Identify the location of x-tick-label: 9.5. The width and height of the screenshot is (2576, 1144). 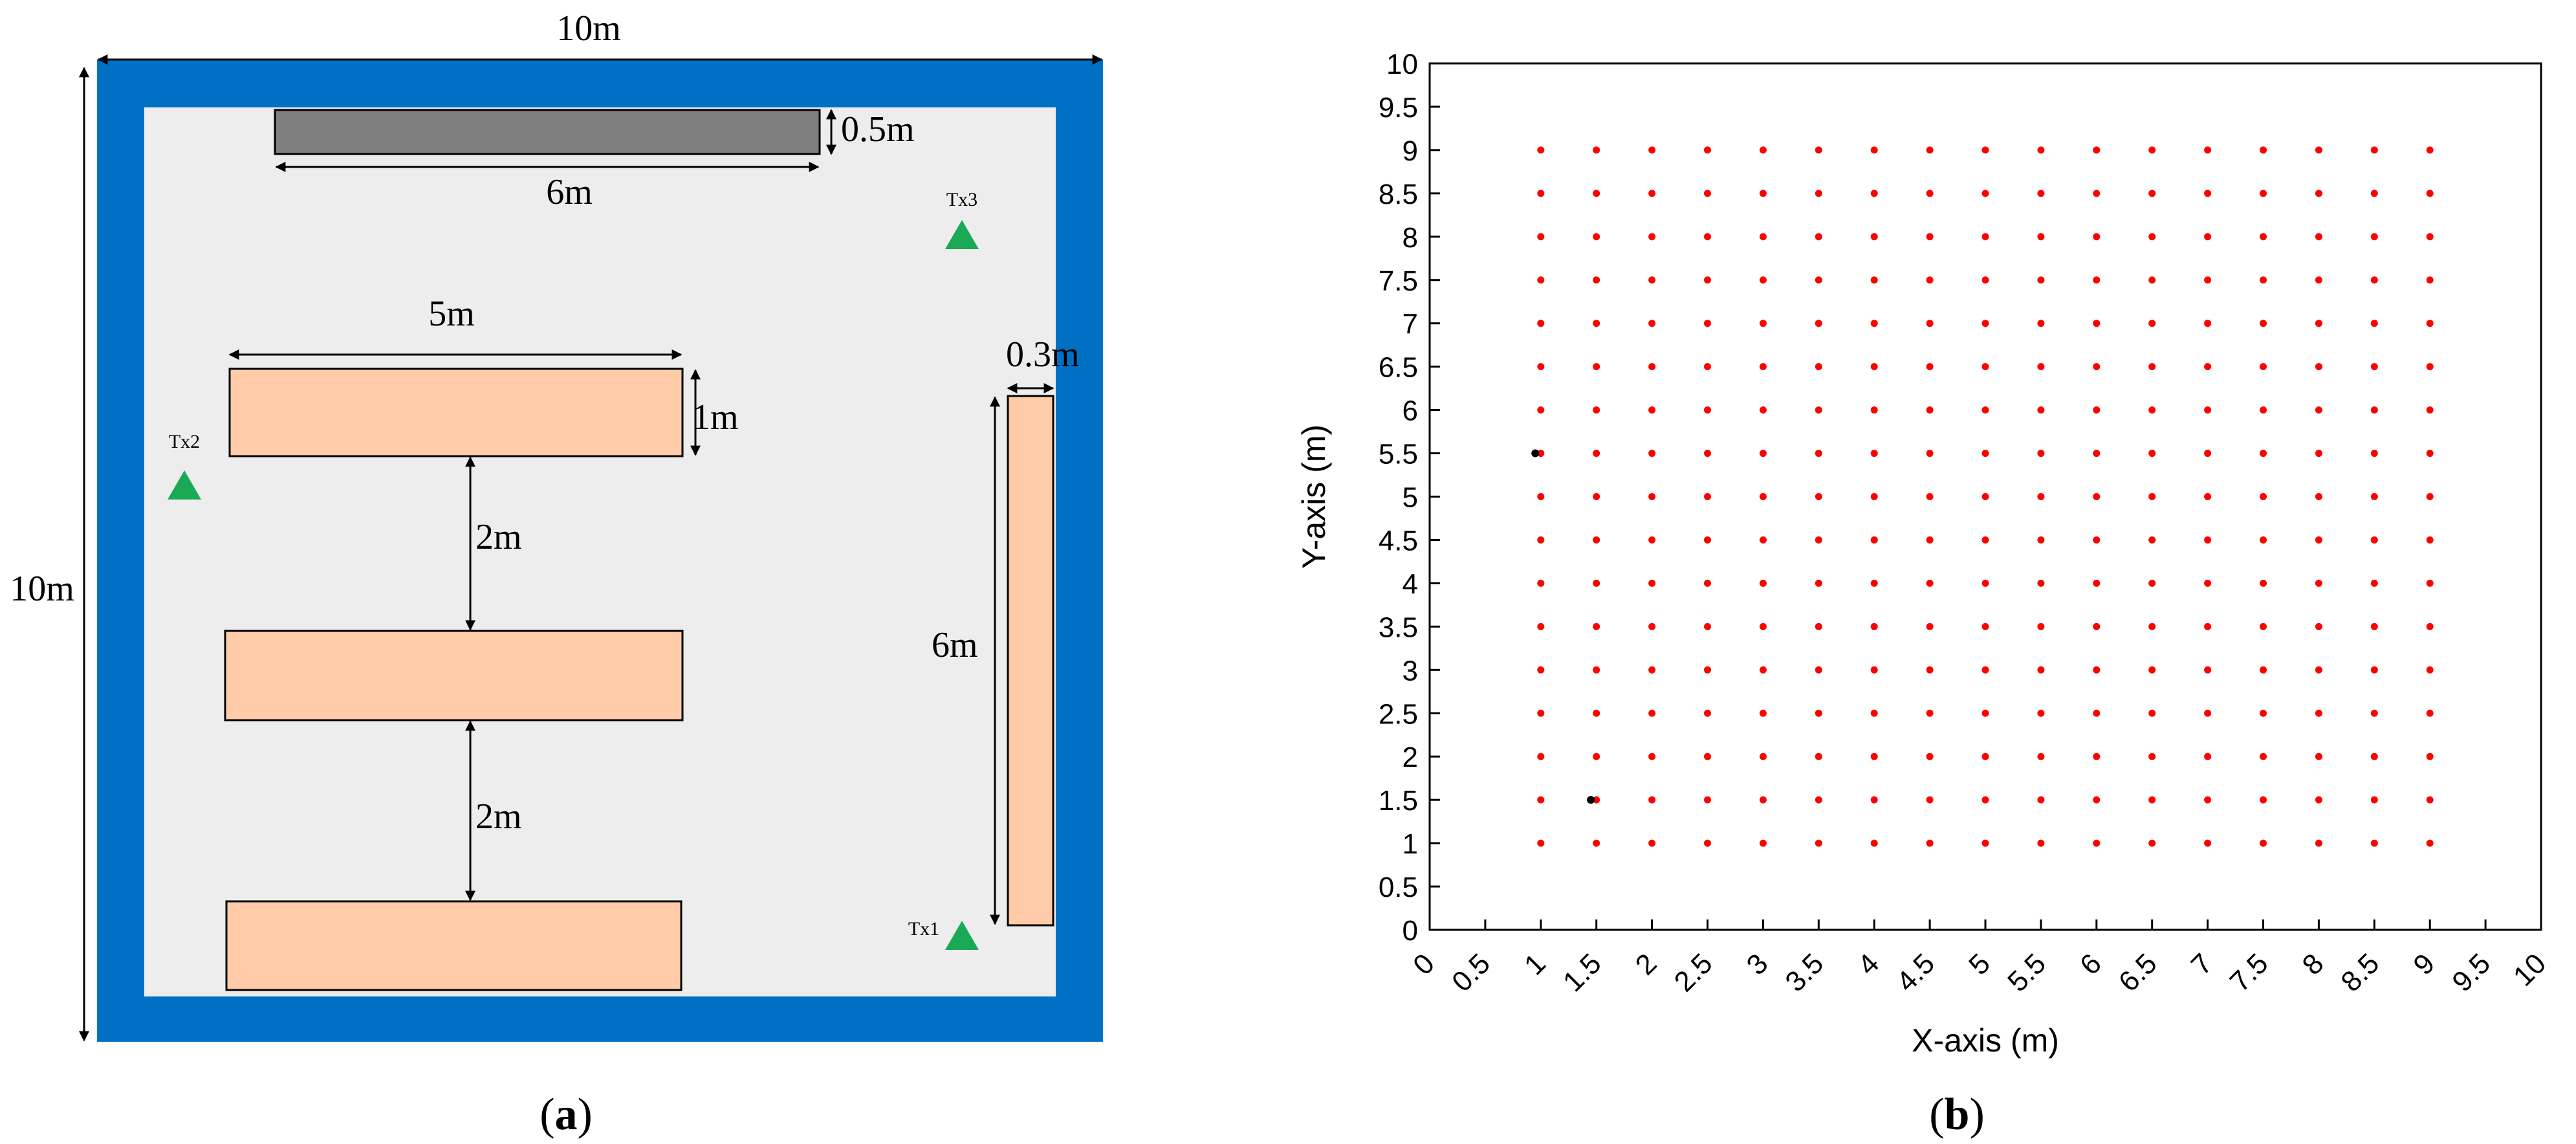
(2471, 973).